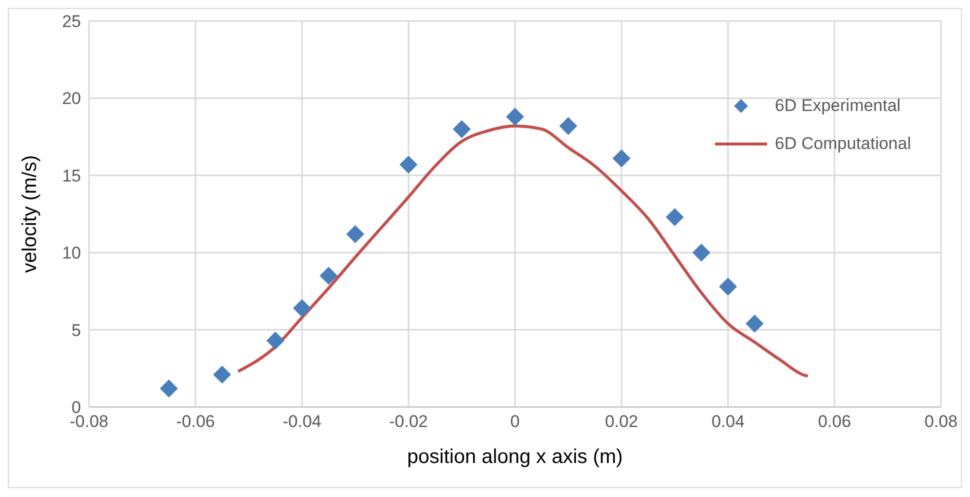 This screenshot has width=970, height=497. I want to click on x-tick-label: 0.02, so click(621, 422).